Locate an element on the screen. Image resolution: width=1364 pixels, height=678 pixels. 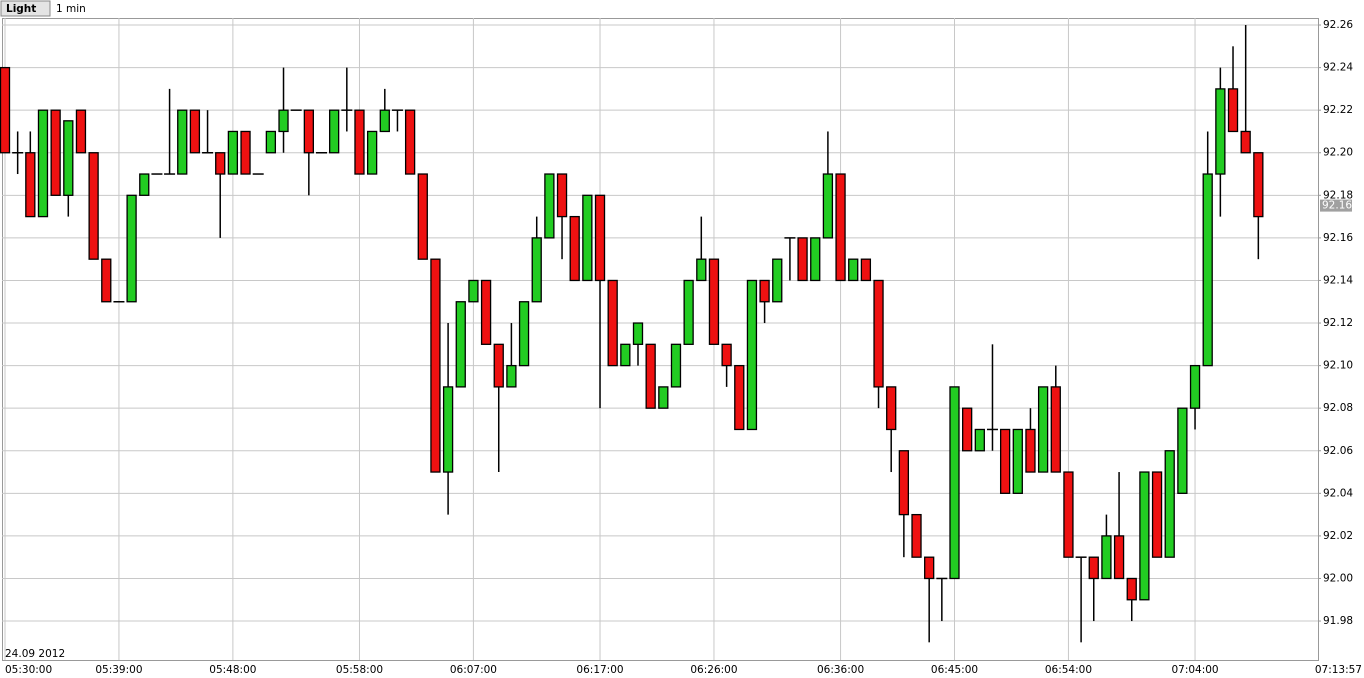
current-price-label: 92.16 is located at coordinates (1337, 206).